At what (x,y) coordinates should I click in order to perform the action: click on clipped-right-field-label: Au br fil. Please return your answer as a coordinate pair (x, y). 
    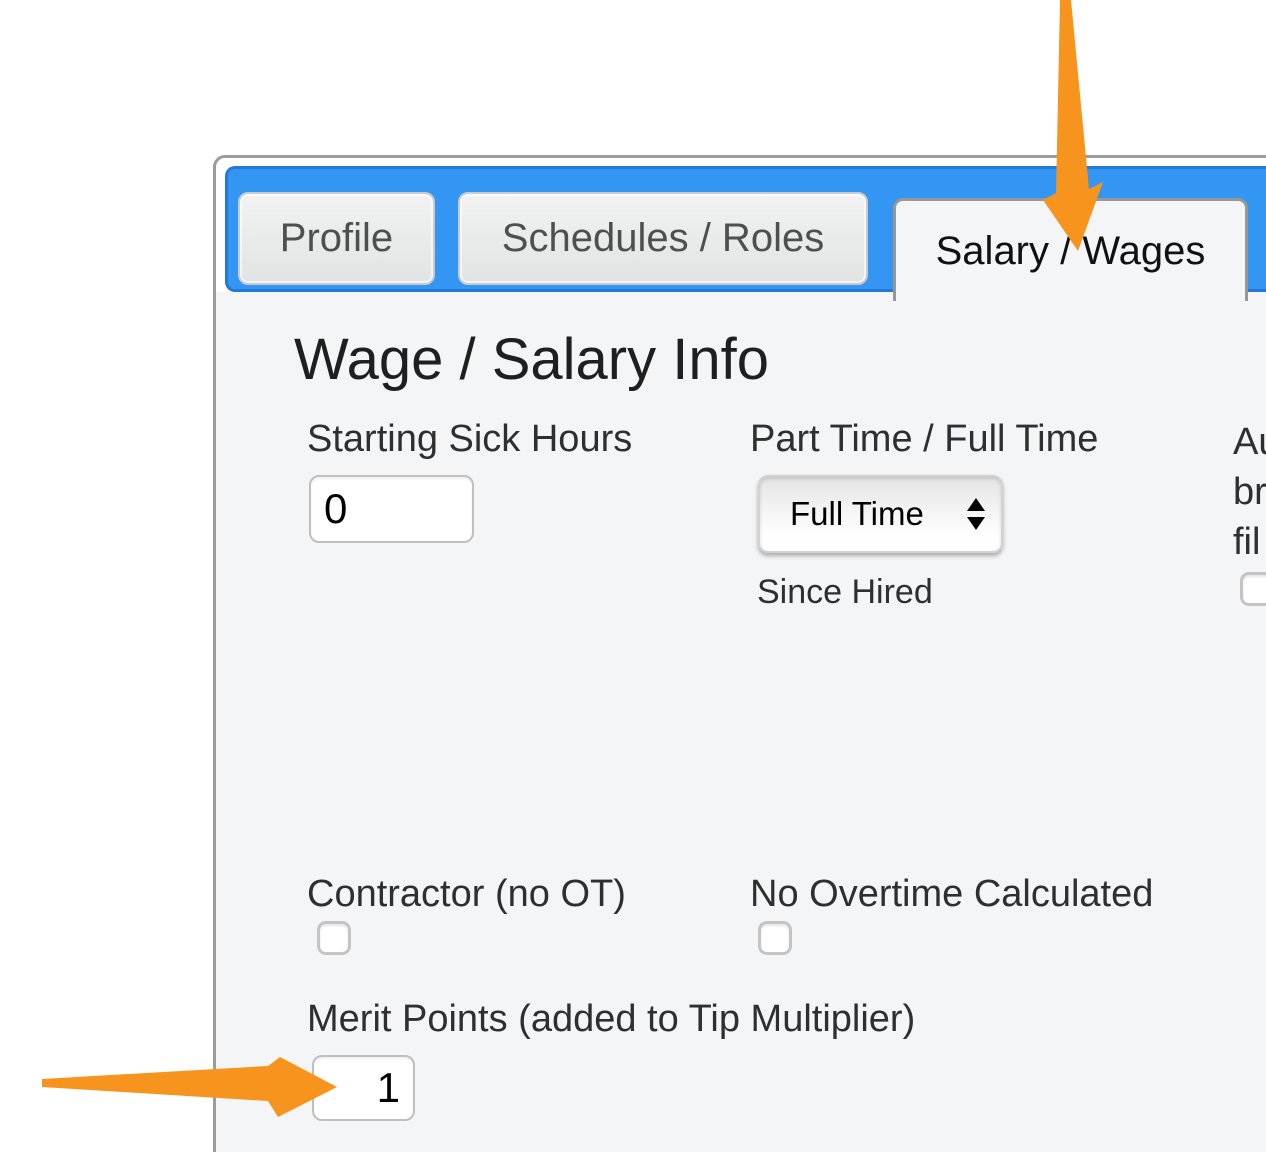
    Looking at the image, I should click on (1249, 492).